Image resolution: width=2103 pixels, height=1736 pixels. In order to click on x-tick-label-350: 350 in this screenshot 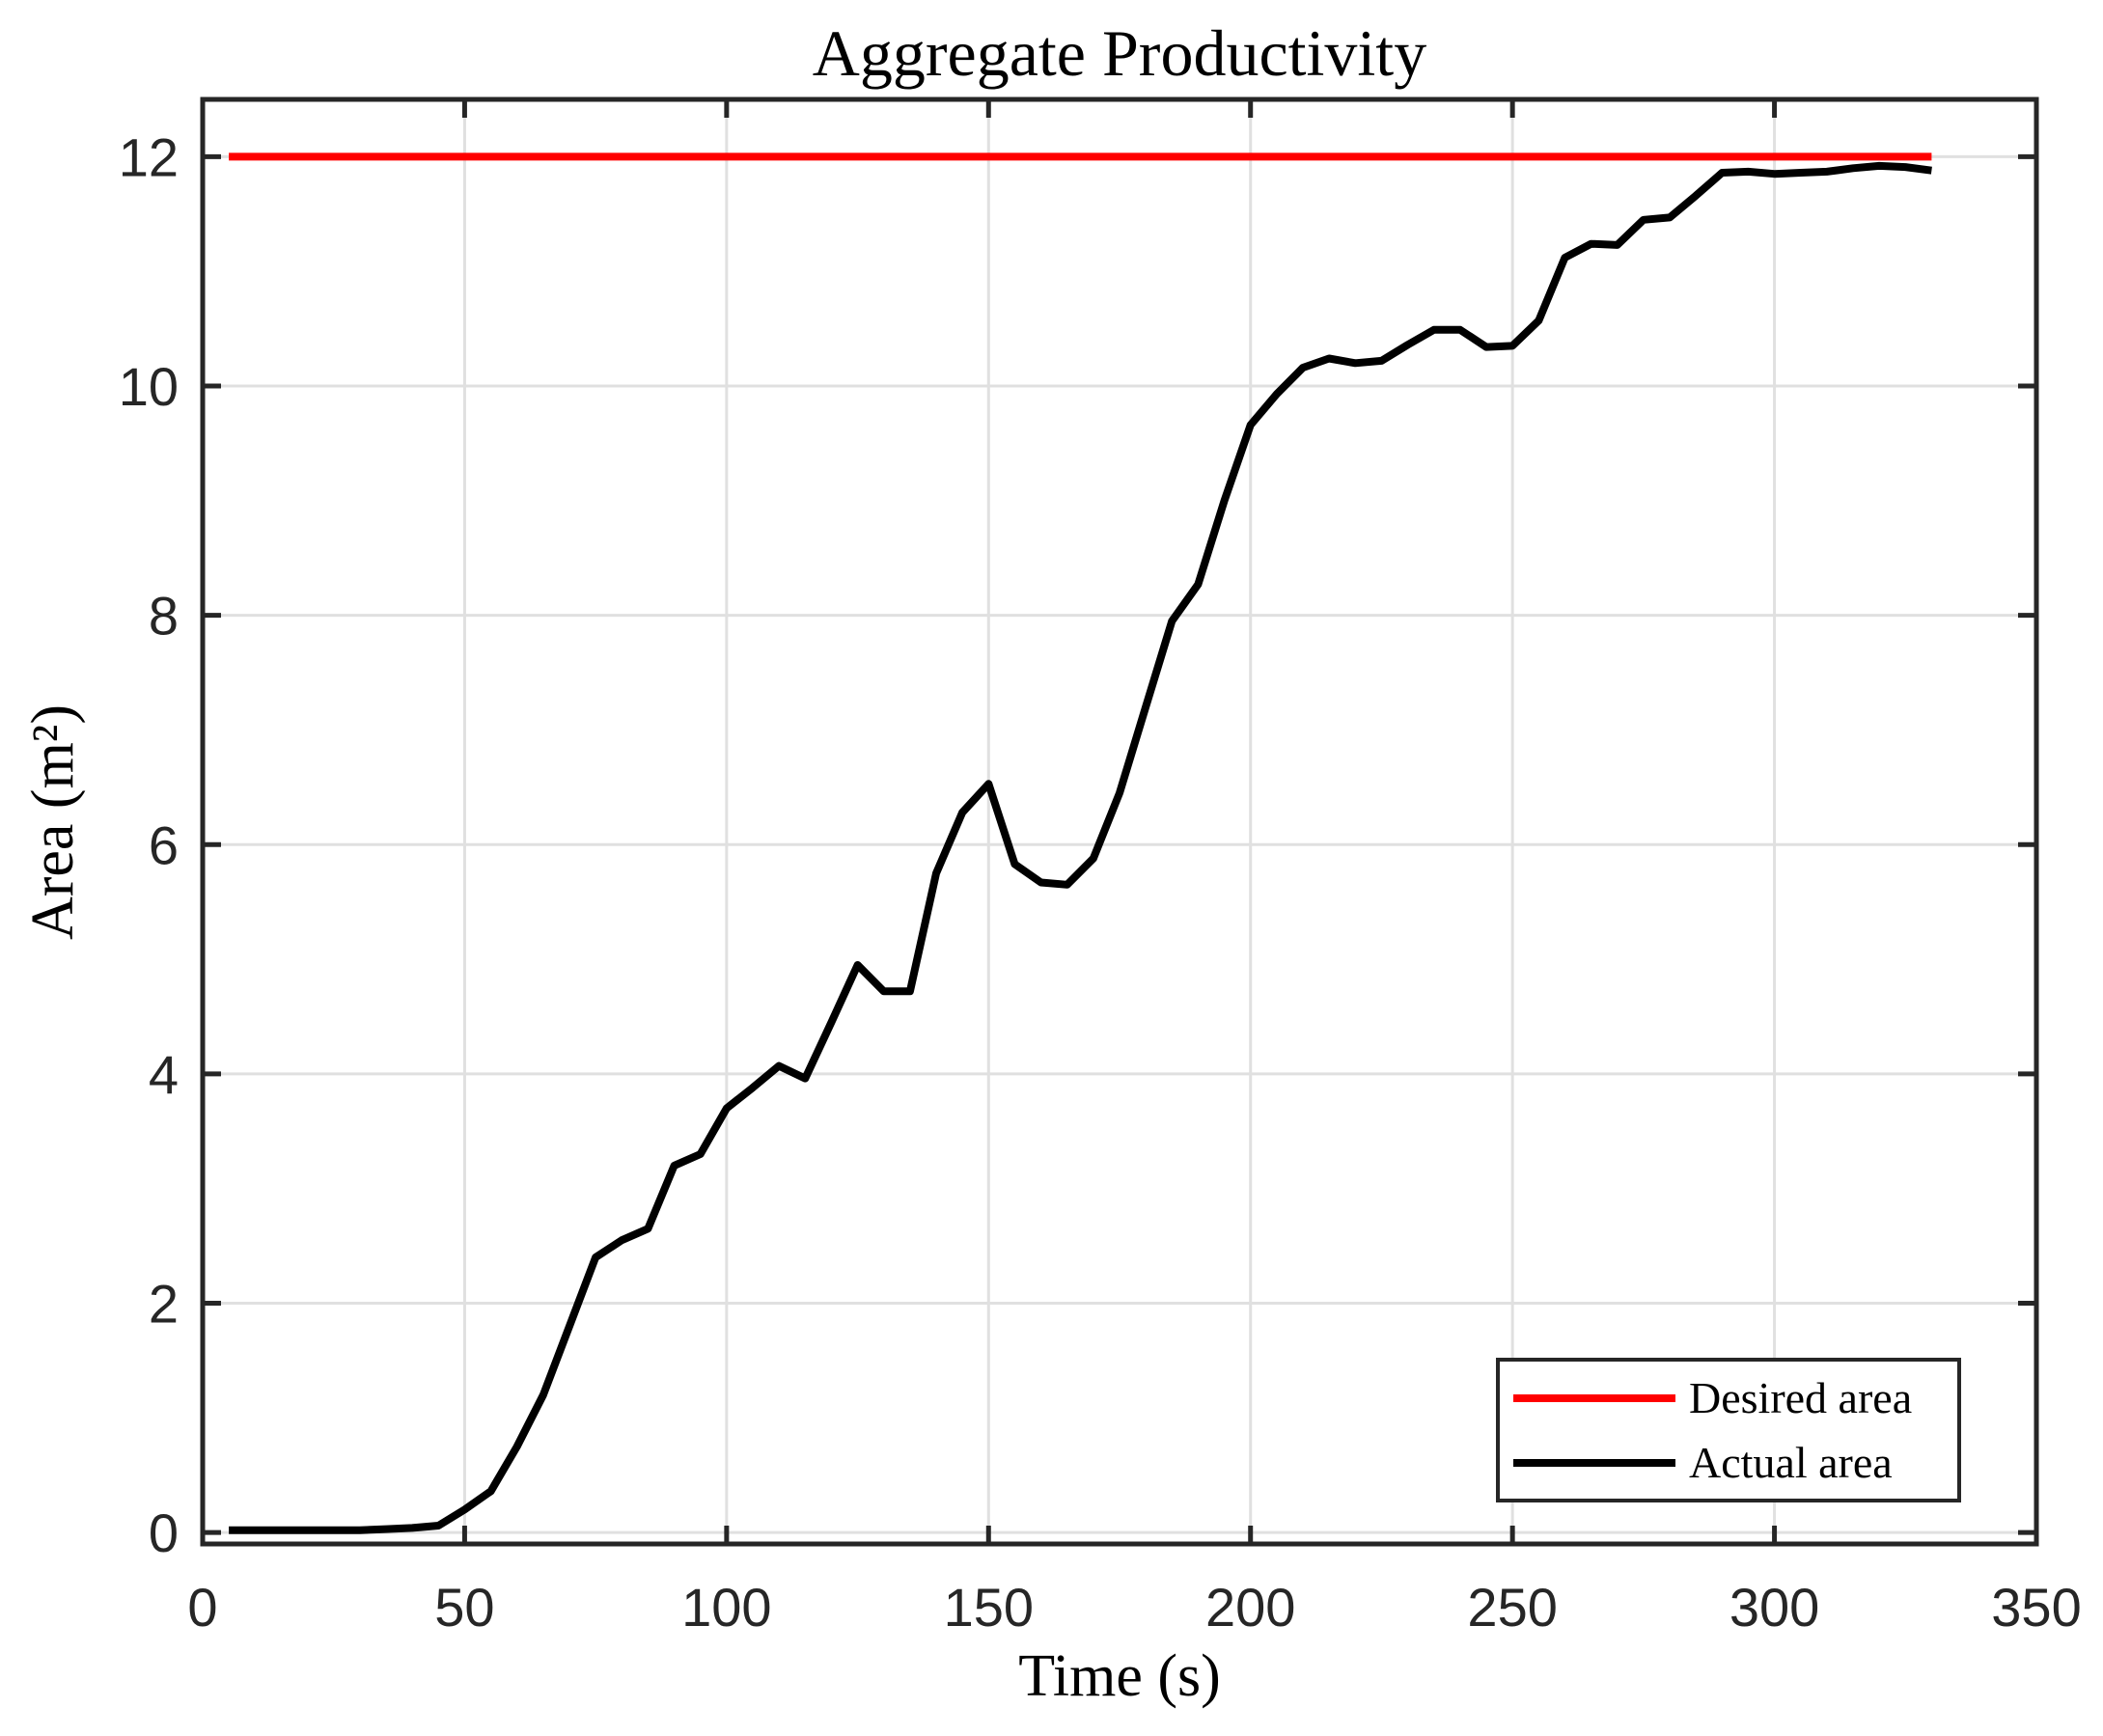, I will do `click(2036, 1608)`.